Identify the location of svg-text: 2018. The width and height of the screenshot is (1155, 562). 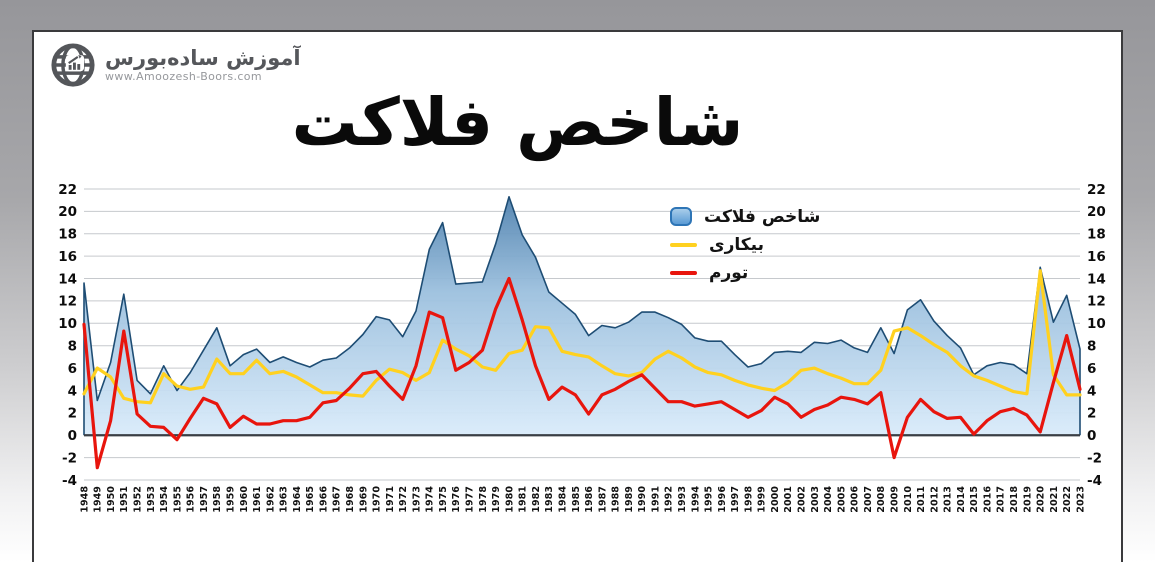
(1014, 499).